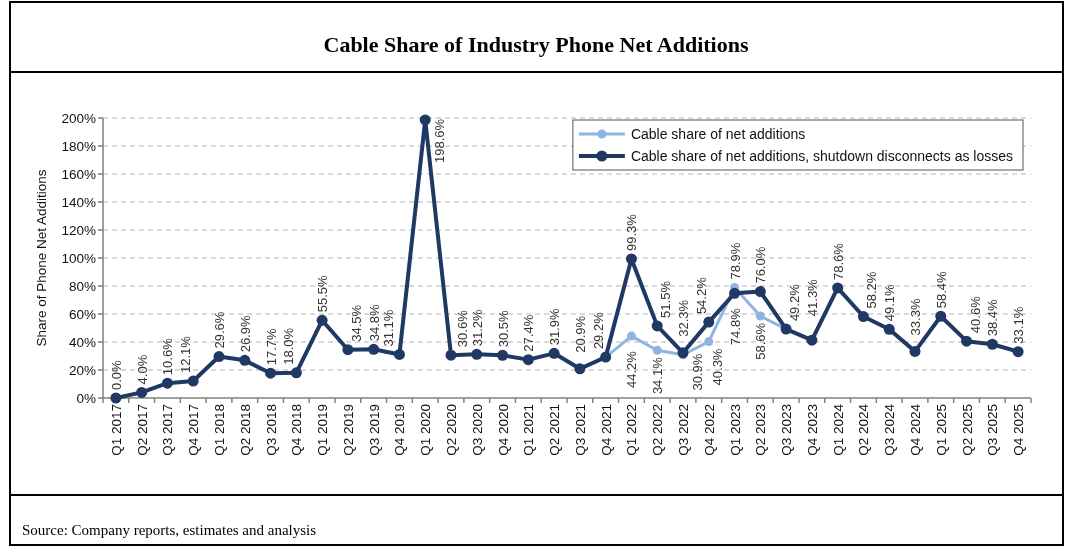 The height and width of the screenshot is (550, 1073). Describe the element at coordinates (718, 134) in the screenshot. I see `legend-label: Cable share of net additions` at that location.